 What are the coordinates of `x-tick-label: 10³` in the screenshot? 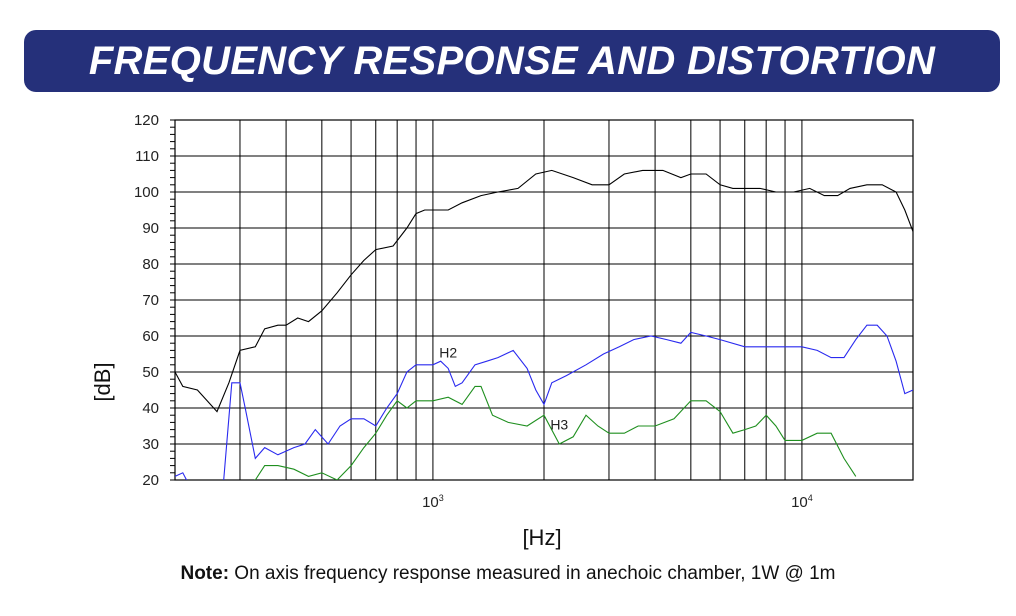 It's located at (433, 502).